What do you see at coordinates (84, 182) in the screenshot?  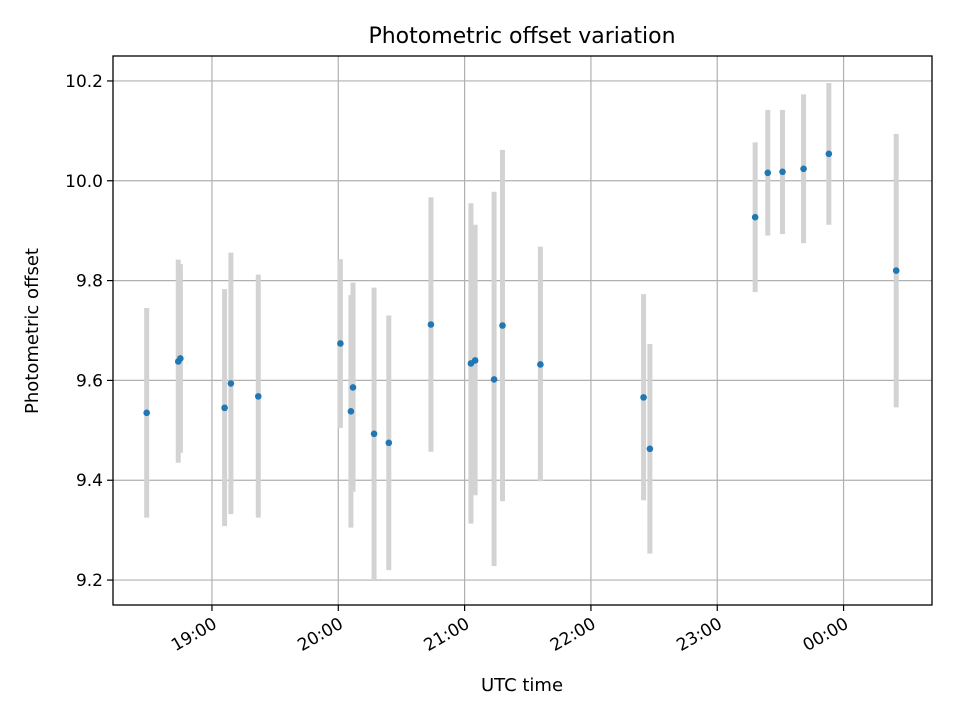 I see `y-tick-label: 10.0` at bounding box center [84, 182].